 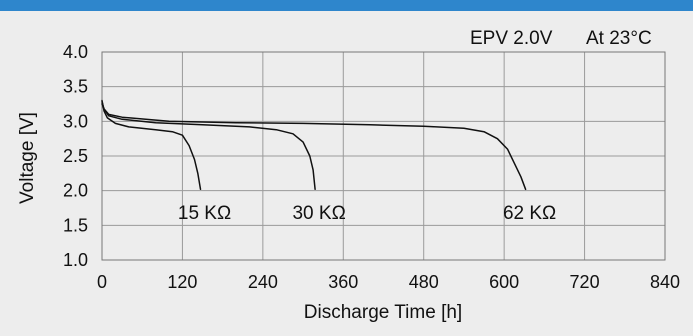 What do you see at coordinates (75, 225) in the screenshot?
I see `y-tick-label: 1.5` at bounding box center [75, 225].